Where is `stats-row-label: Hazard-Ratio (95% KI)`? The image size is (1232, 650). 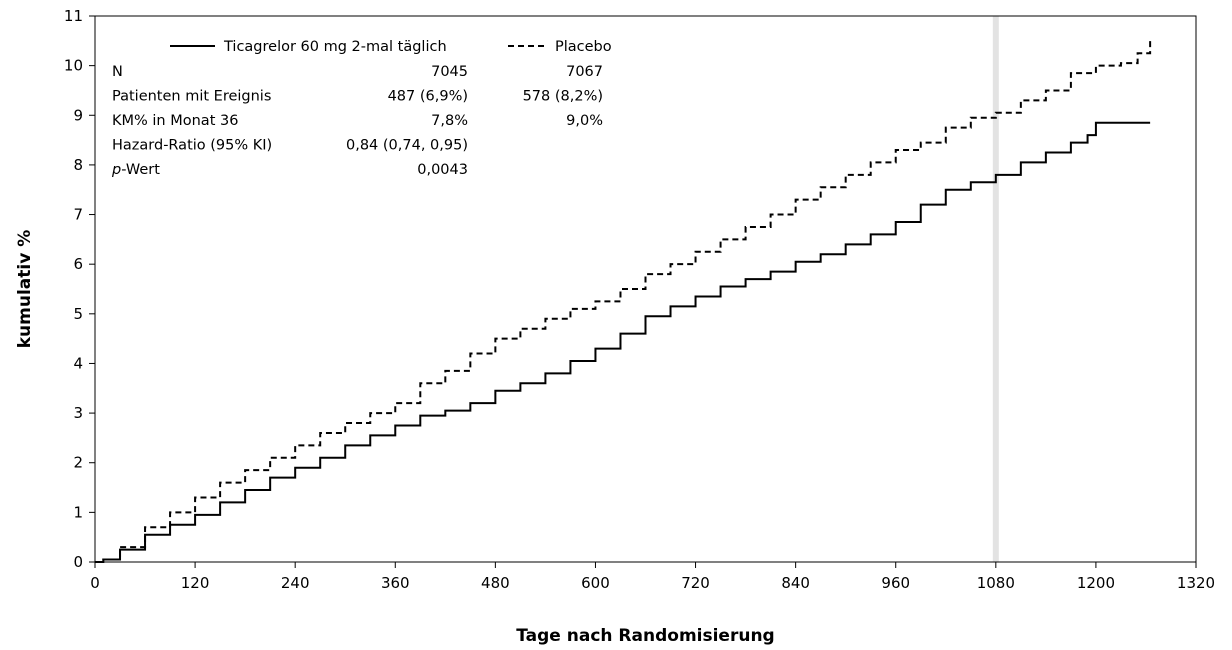
stats-row-label: Hazard-Ratio (95% KI) is located at coordinates (192, 146).